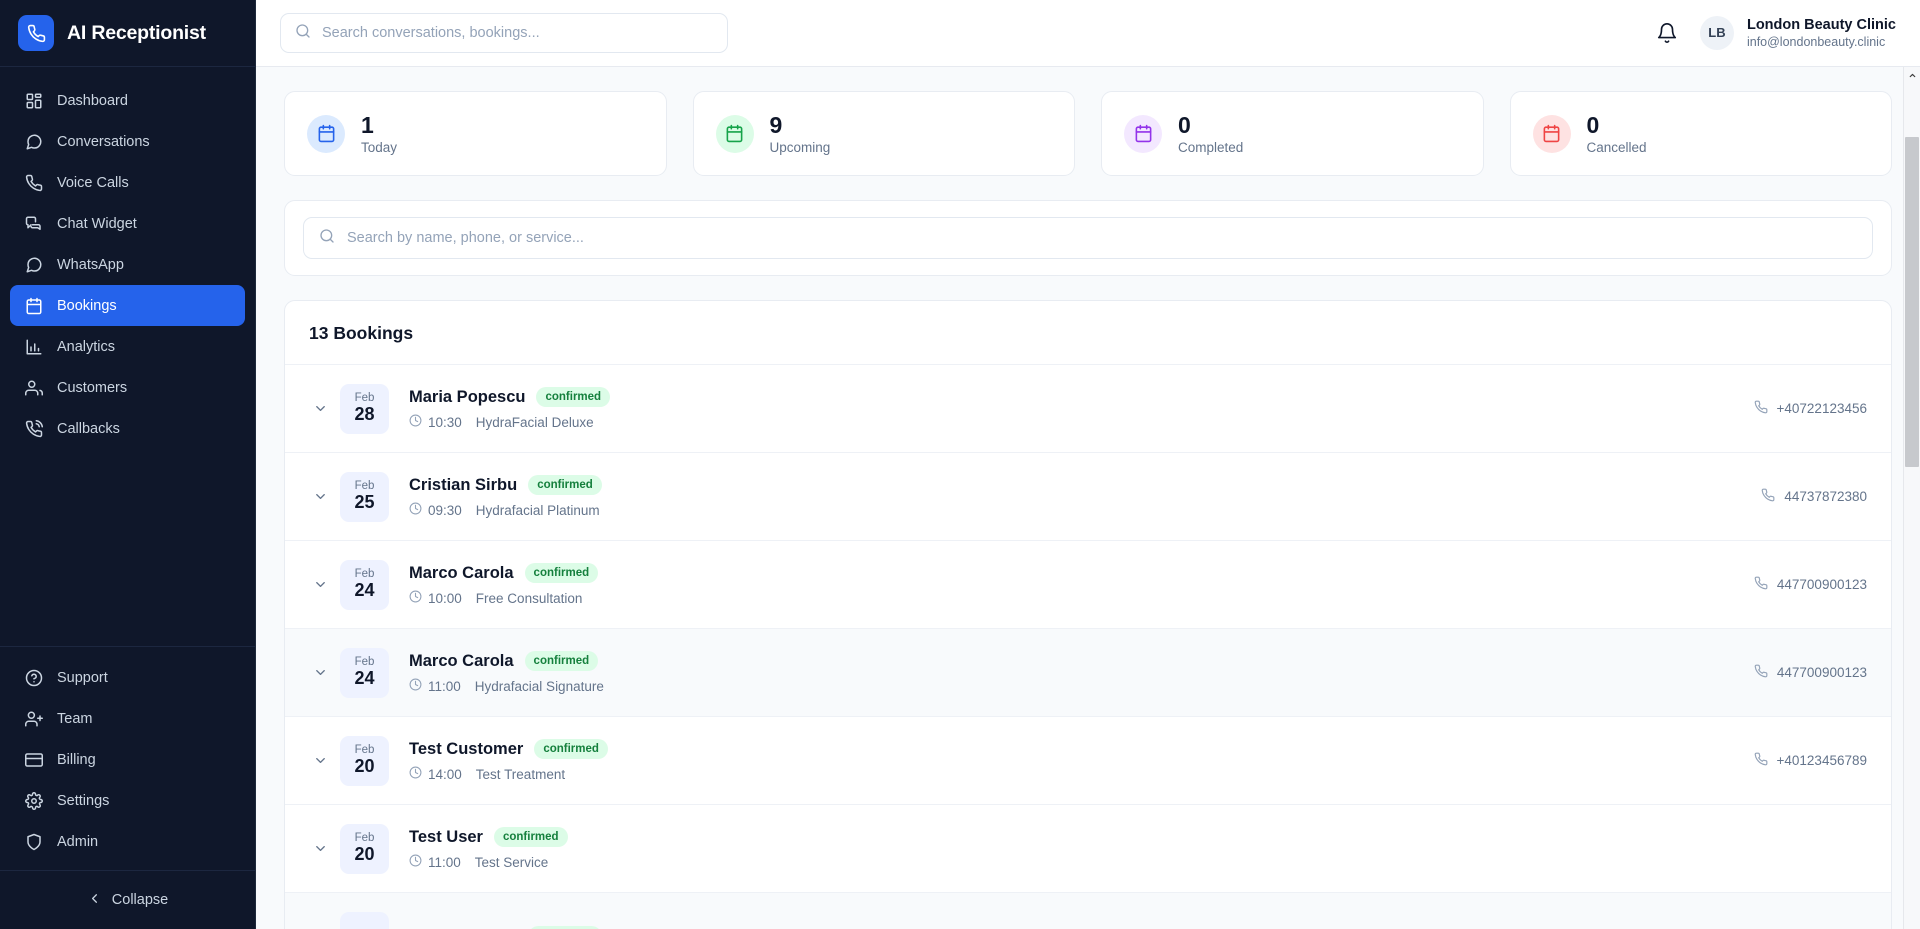  What do you see at coordinates (466, 748) in the screenshot?
I see `customer-name: Test Customer` at bounding box center [466, 748].